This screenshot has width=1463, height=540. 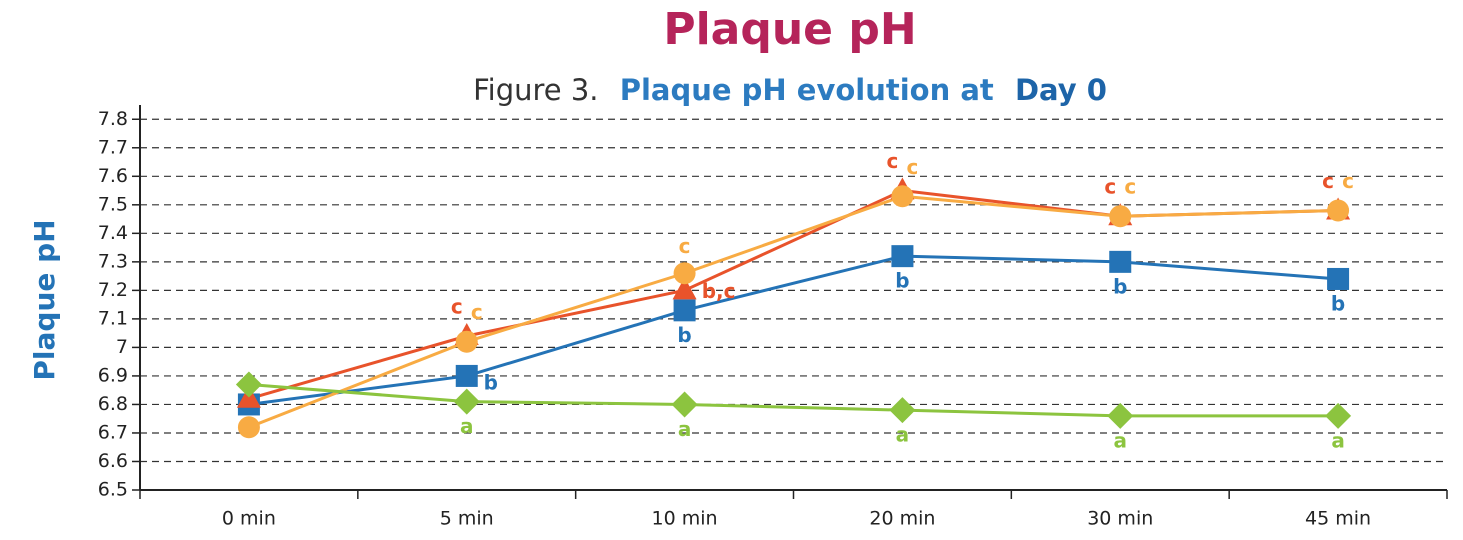 I want to click on series-line, so click(x=793, y=400).